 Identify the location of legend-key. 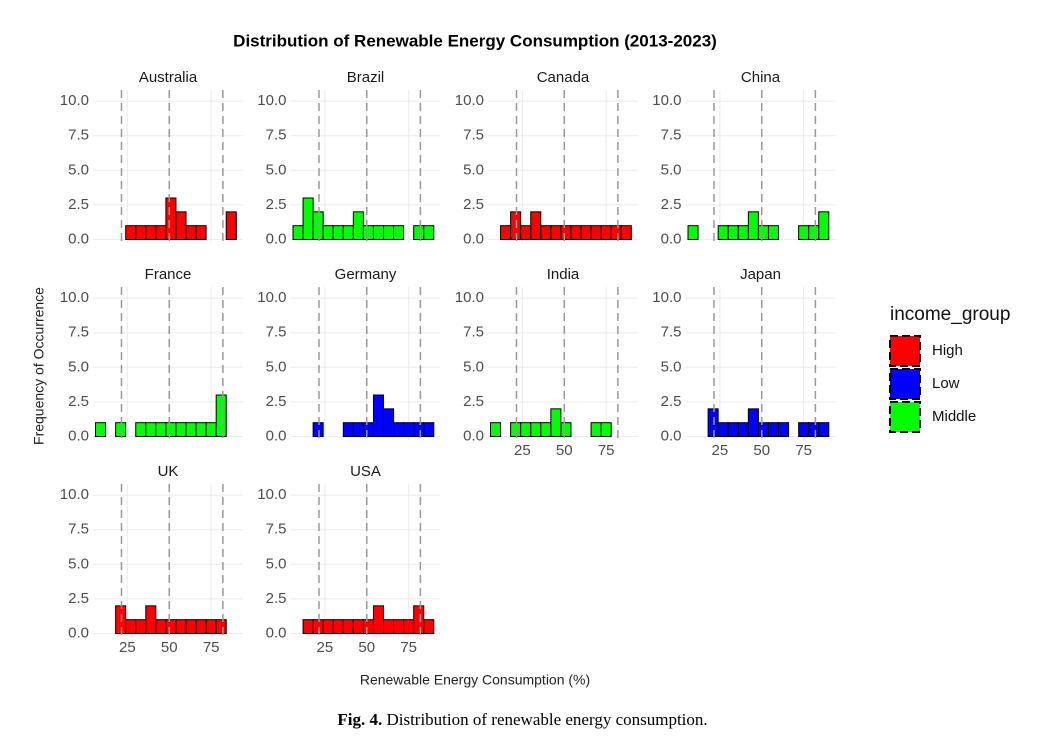
(905, 417).